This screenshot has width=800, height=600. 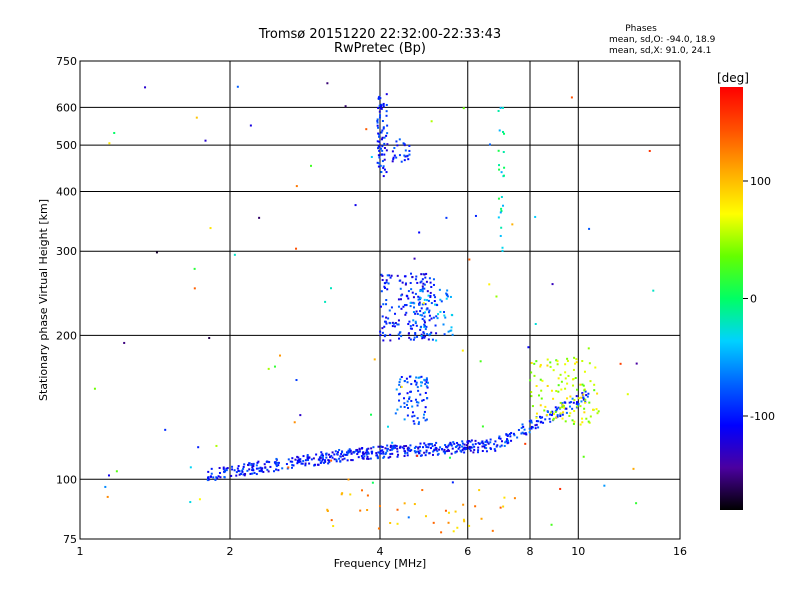 What do you see at coordinates (760, 181) in the screenshot?
I see `colorbar-tick-label: 100` at bounding box center [760, 181].